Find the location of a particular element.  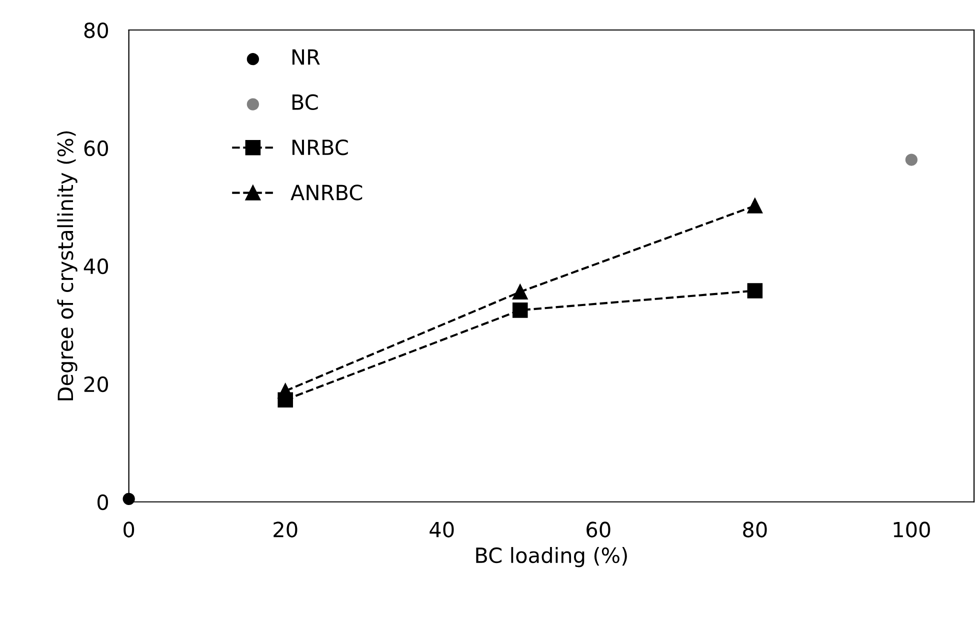

x-tick-label: 40 is located at coordinates (442, 530).